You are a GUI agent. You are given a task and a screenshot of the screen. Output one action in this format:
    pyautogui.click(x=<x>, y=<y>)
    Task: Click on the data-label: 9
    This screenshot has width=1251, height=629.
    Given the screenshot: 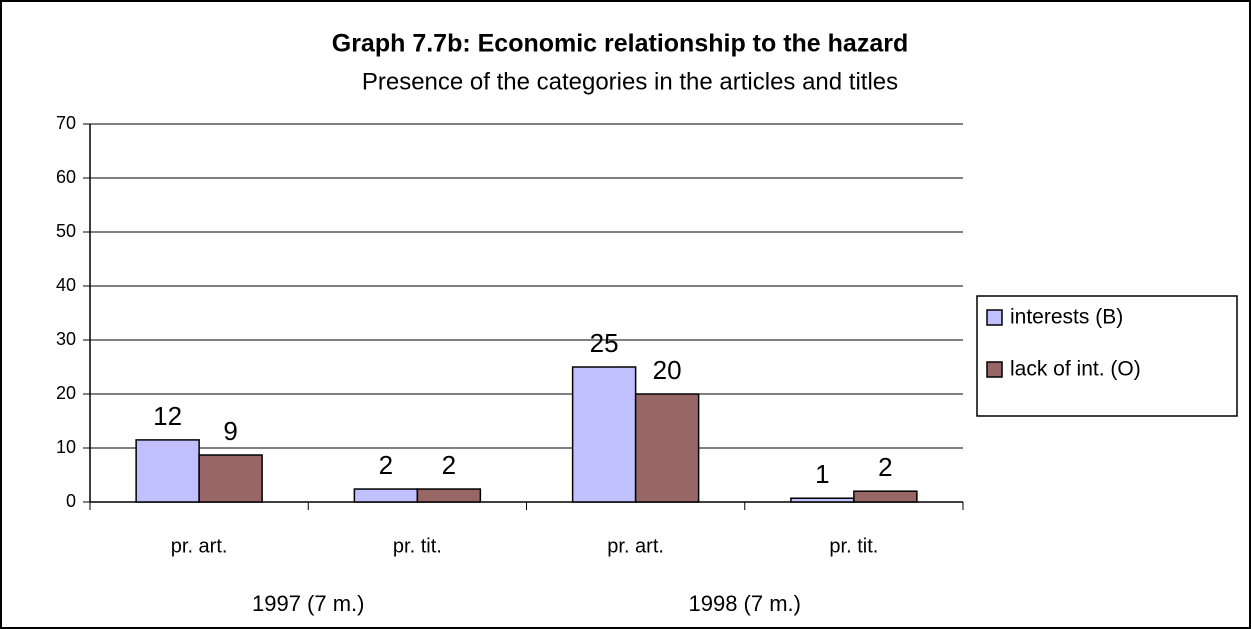 What is the action you would take?
    pyautogui.click(x=230, y=431)
    